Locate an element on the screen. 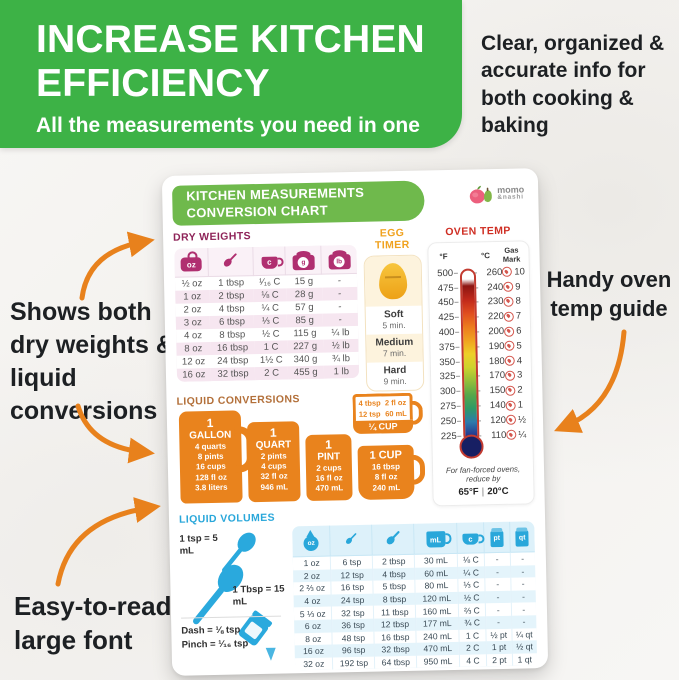 The image size is (679, 680). table-cell: 177 mL is located at coordinates (437, 623).